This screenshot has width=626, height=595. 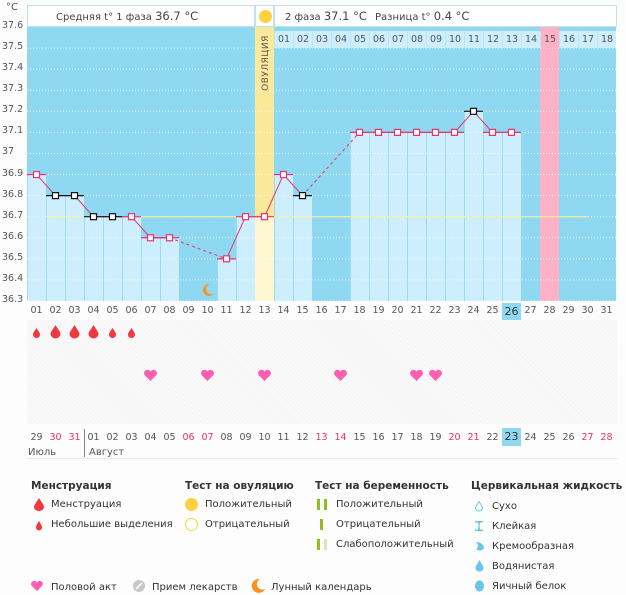 I want to click on cycle-day-label: 15, so click(x=302, y=310).